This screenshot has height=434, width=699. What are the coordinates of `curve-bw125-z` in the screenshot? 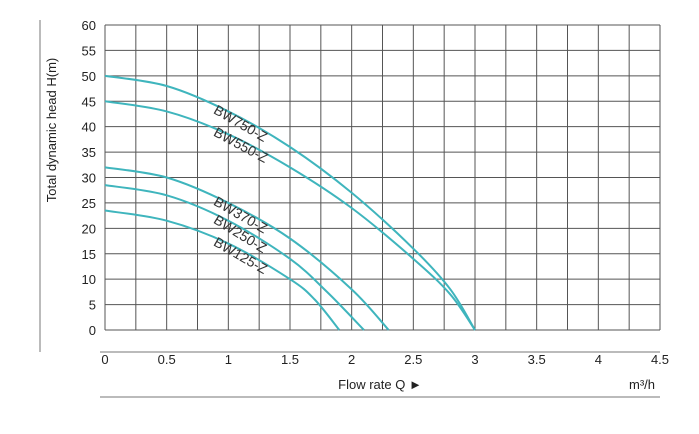 It's located at (222, 270).